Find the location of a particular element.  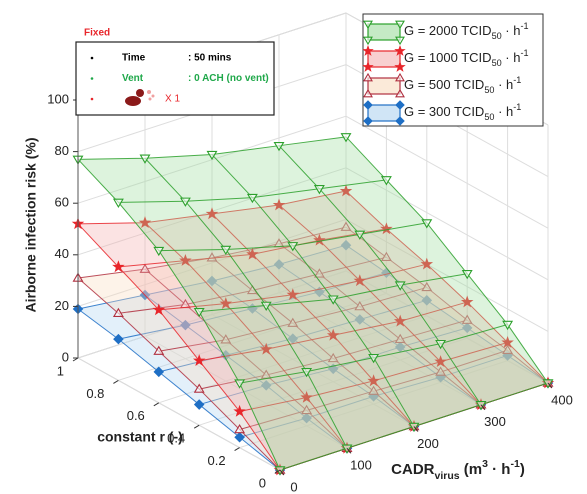

x-tick-label: 300 is located at coordinates (495, 421).